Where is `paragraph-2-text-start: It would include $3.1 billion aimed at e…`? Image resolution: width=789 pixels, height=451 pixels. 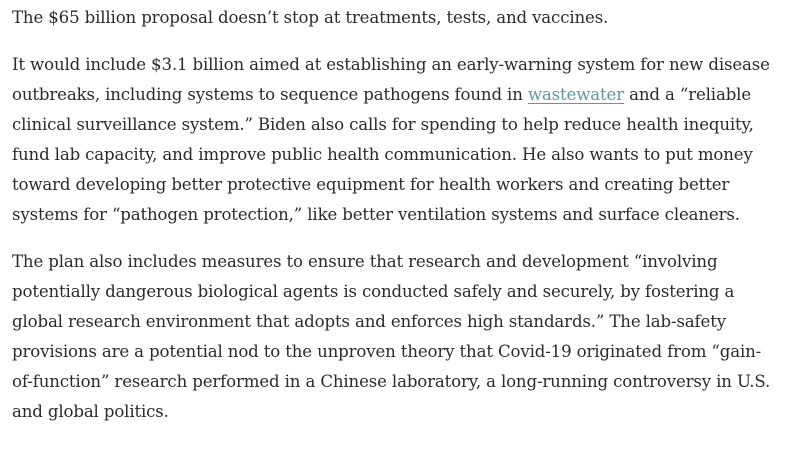
paragraph-2-text-start: It would include $3.1 billion aimed at e… is located at coordinates (391, 79).